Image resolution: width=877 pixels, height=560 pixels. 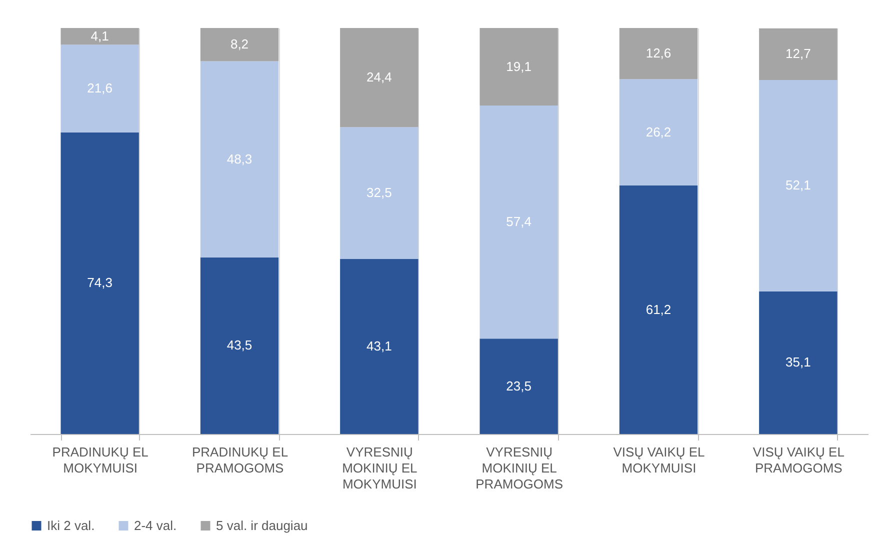 What do you see at coordinates (262, 525) in the screenshot?
I see `legend-label: 5 val. ir daugiau` at bounding box center [262, 525].